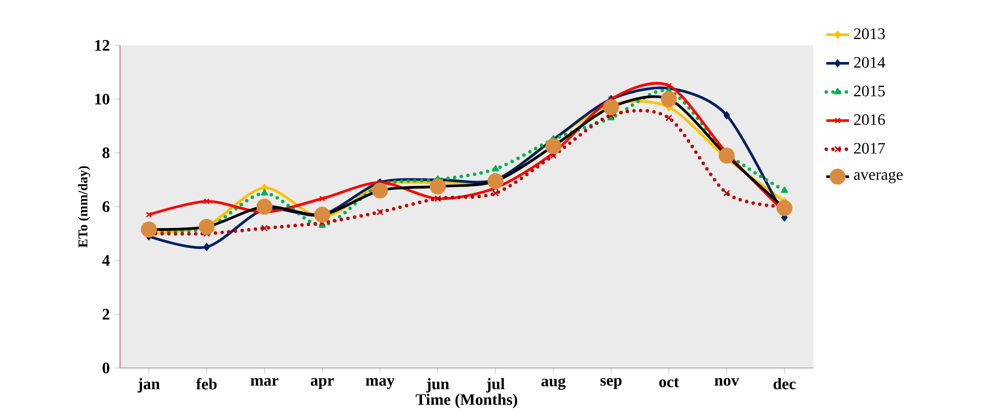  Describe the element at coordinates (669, 383) in the screenshot. I see `x-tick-label: oct` at that location.